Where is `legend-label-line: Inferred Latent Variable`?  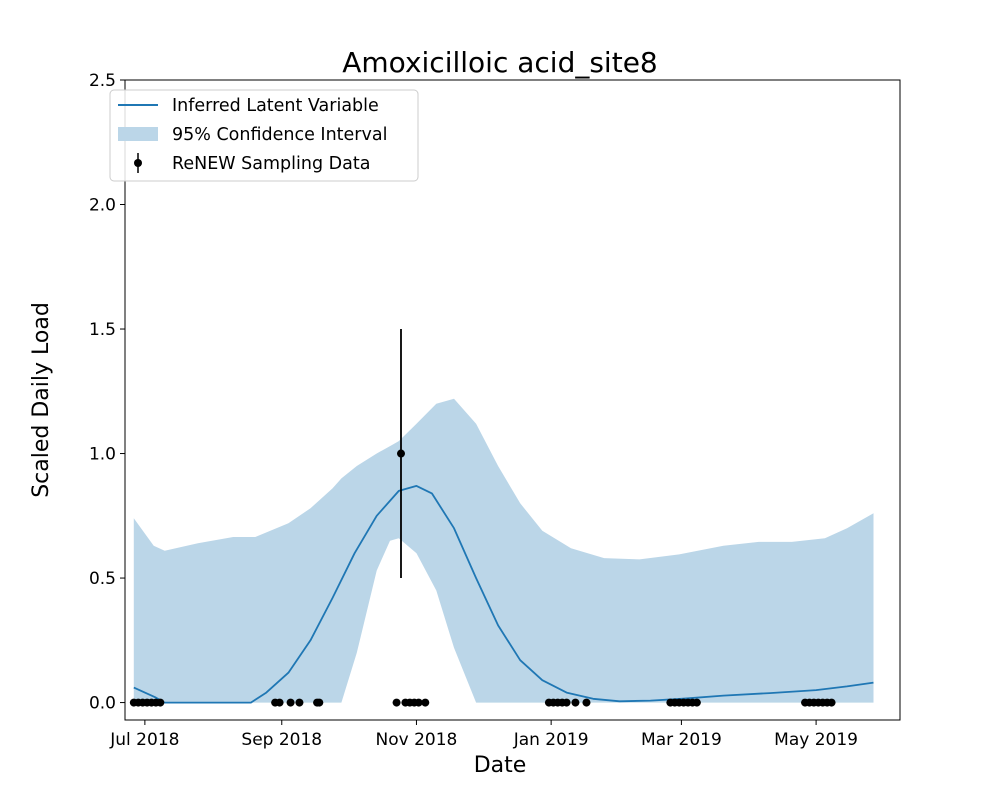
legend-label-line: Inferred Latent Variable is located at coordinates (275, 106).